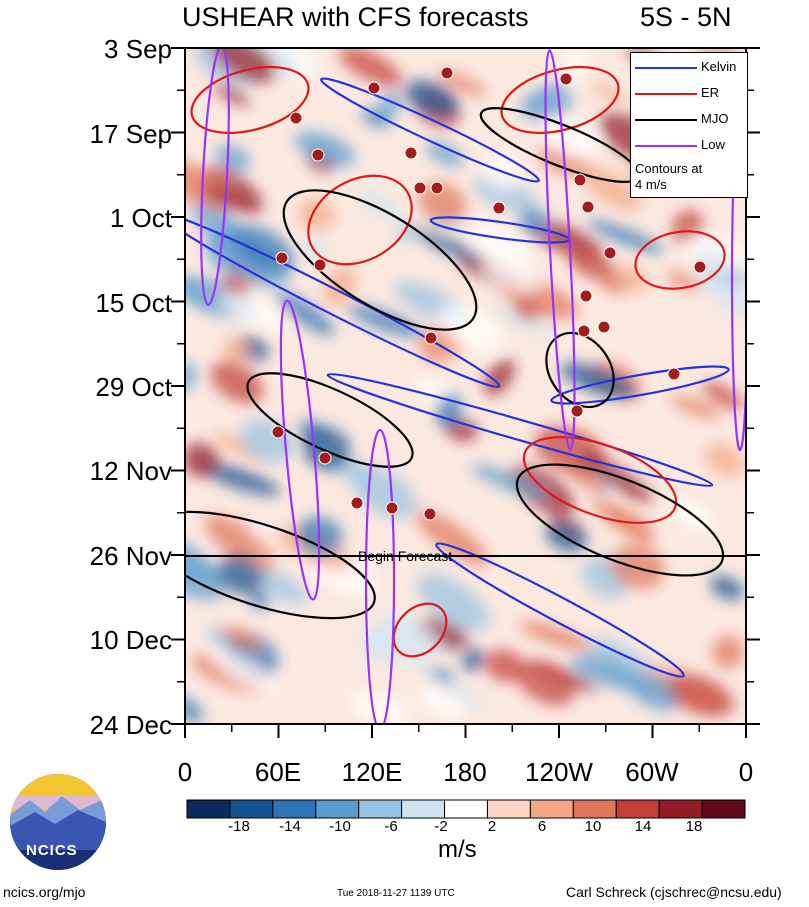  I want to click on legend-item-low: Low, so click(690, 145).